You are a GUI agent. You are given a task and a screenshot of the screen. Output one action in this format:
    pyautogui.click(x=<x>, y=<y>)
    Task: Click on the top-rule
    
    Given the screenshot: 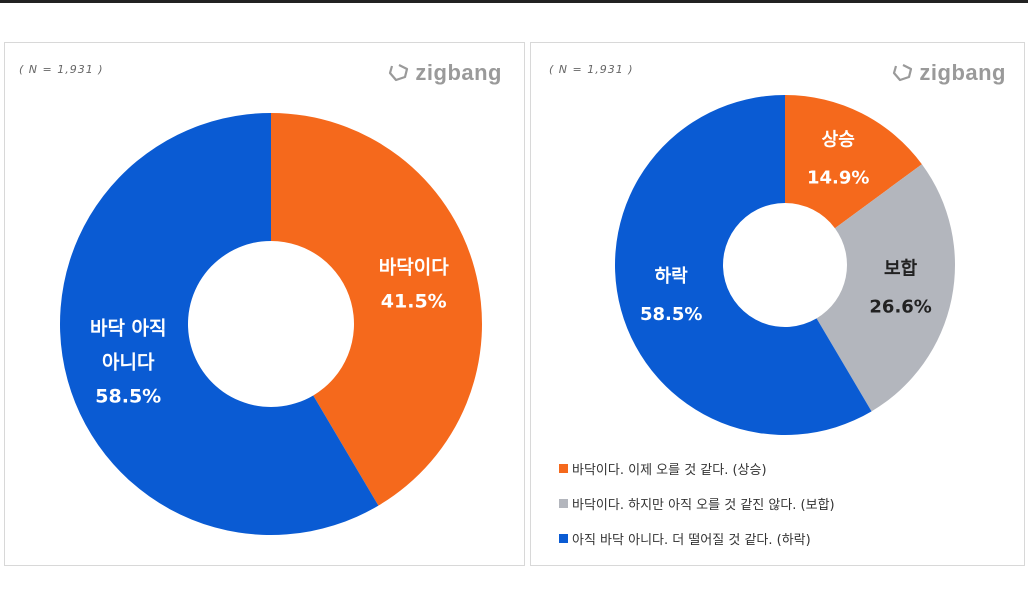 What is the action you would take?
    pyautogui.click(x=514, y=1)
    